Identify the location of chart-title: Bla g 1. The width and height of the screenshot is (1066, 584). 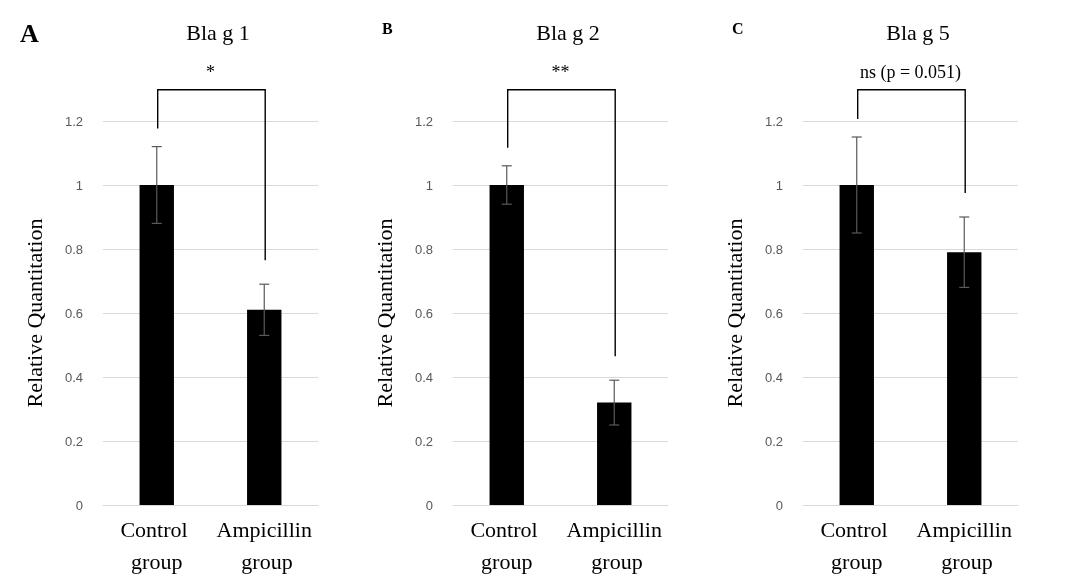
(218, 32).